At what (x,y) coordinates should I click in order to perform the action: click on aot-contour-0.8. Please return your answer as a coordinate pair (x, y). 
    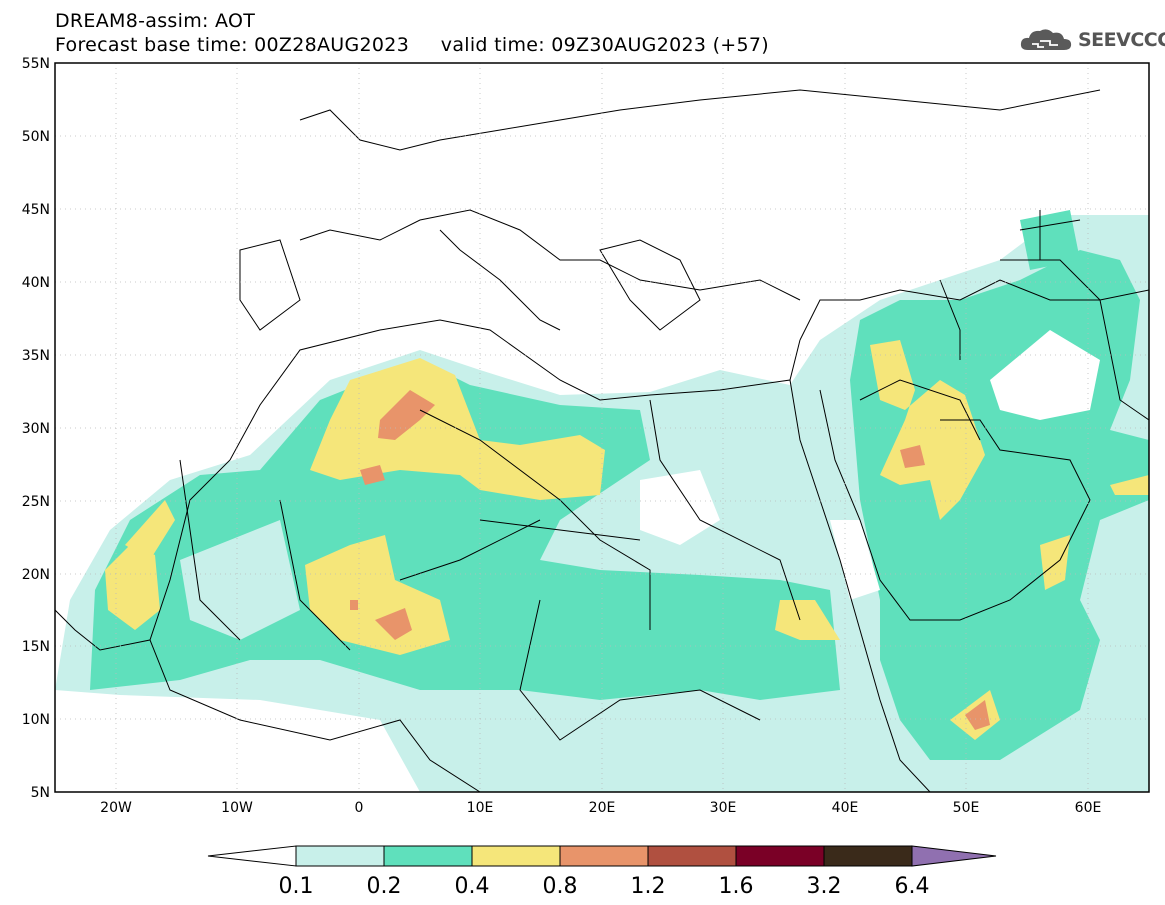
    Looking at the image, I should click on (406, 415).